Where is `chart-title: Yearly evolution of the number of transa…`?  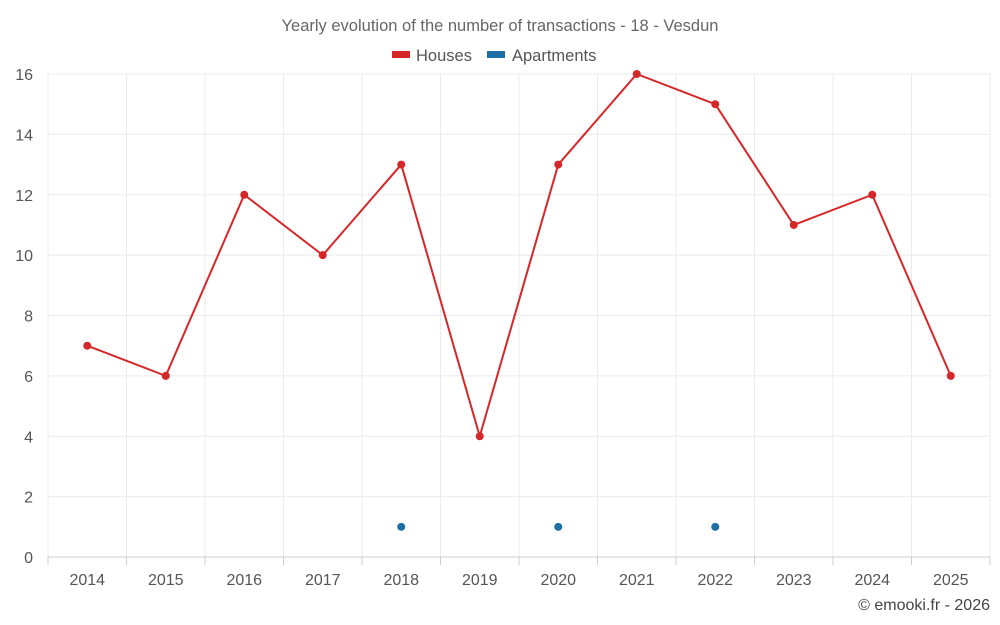
chart-title: Yearly evolution of the number of transa… is located at coordinates (500, 26).